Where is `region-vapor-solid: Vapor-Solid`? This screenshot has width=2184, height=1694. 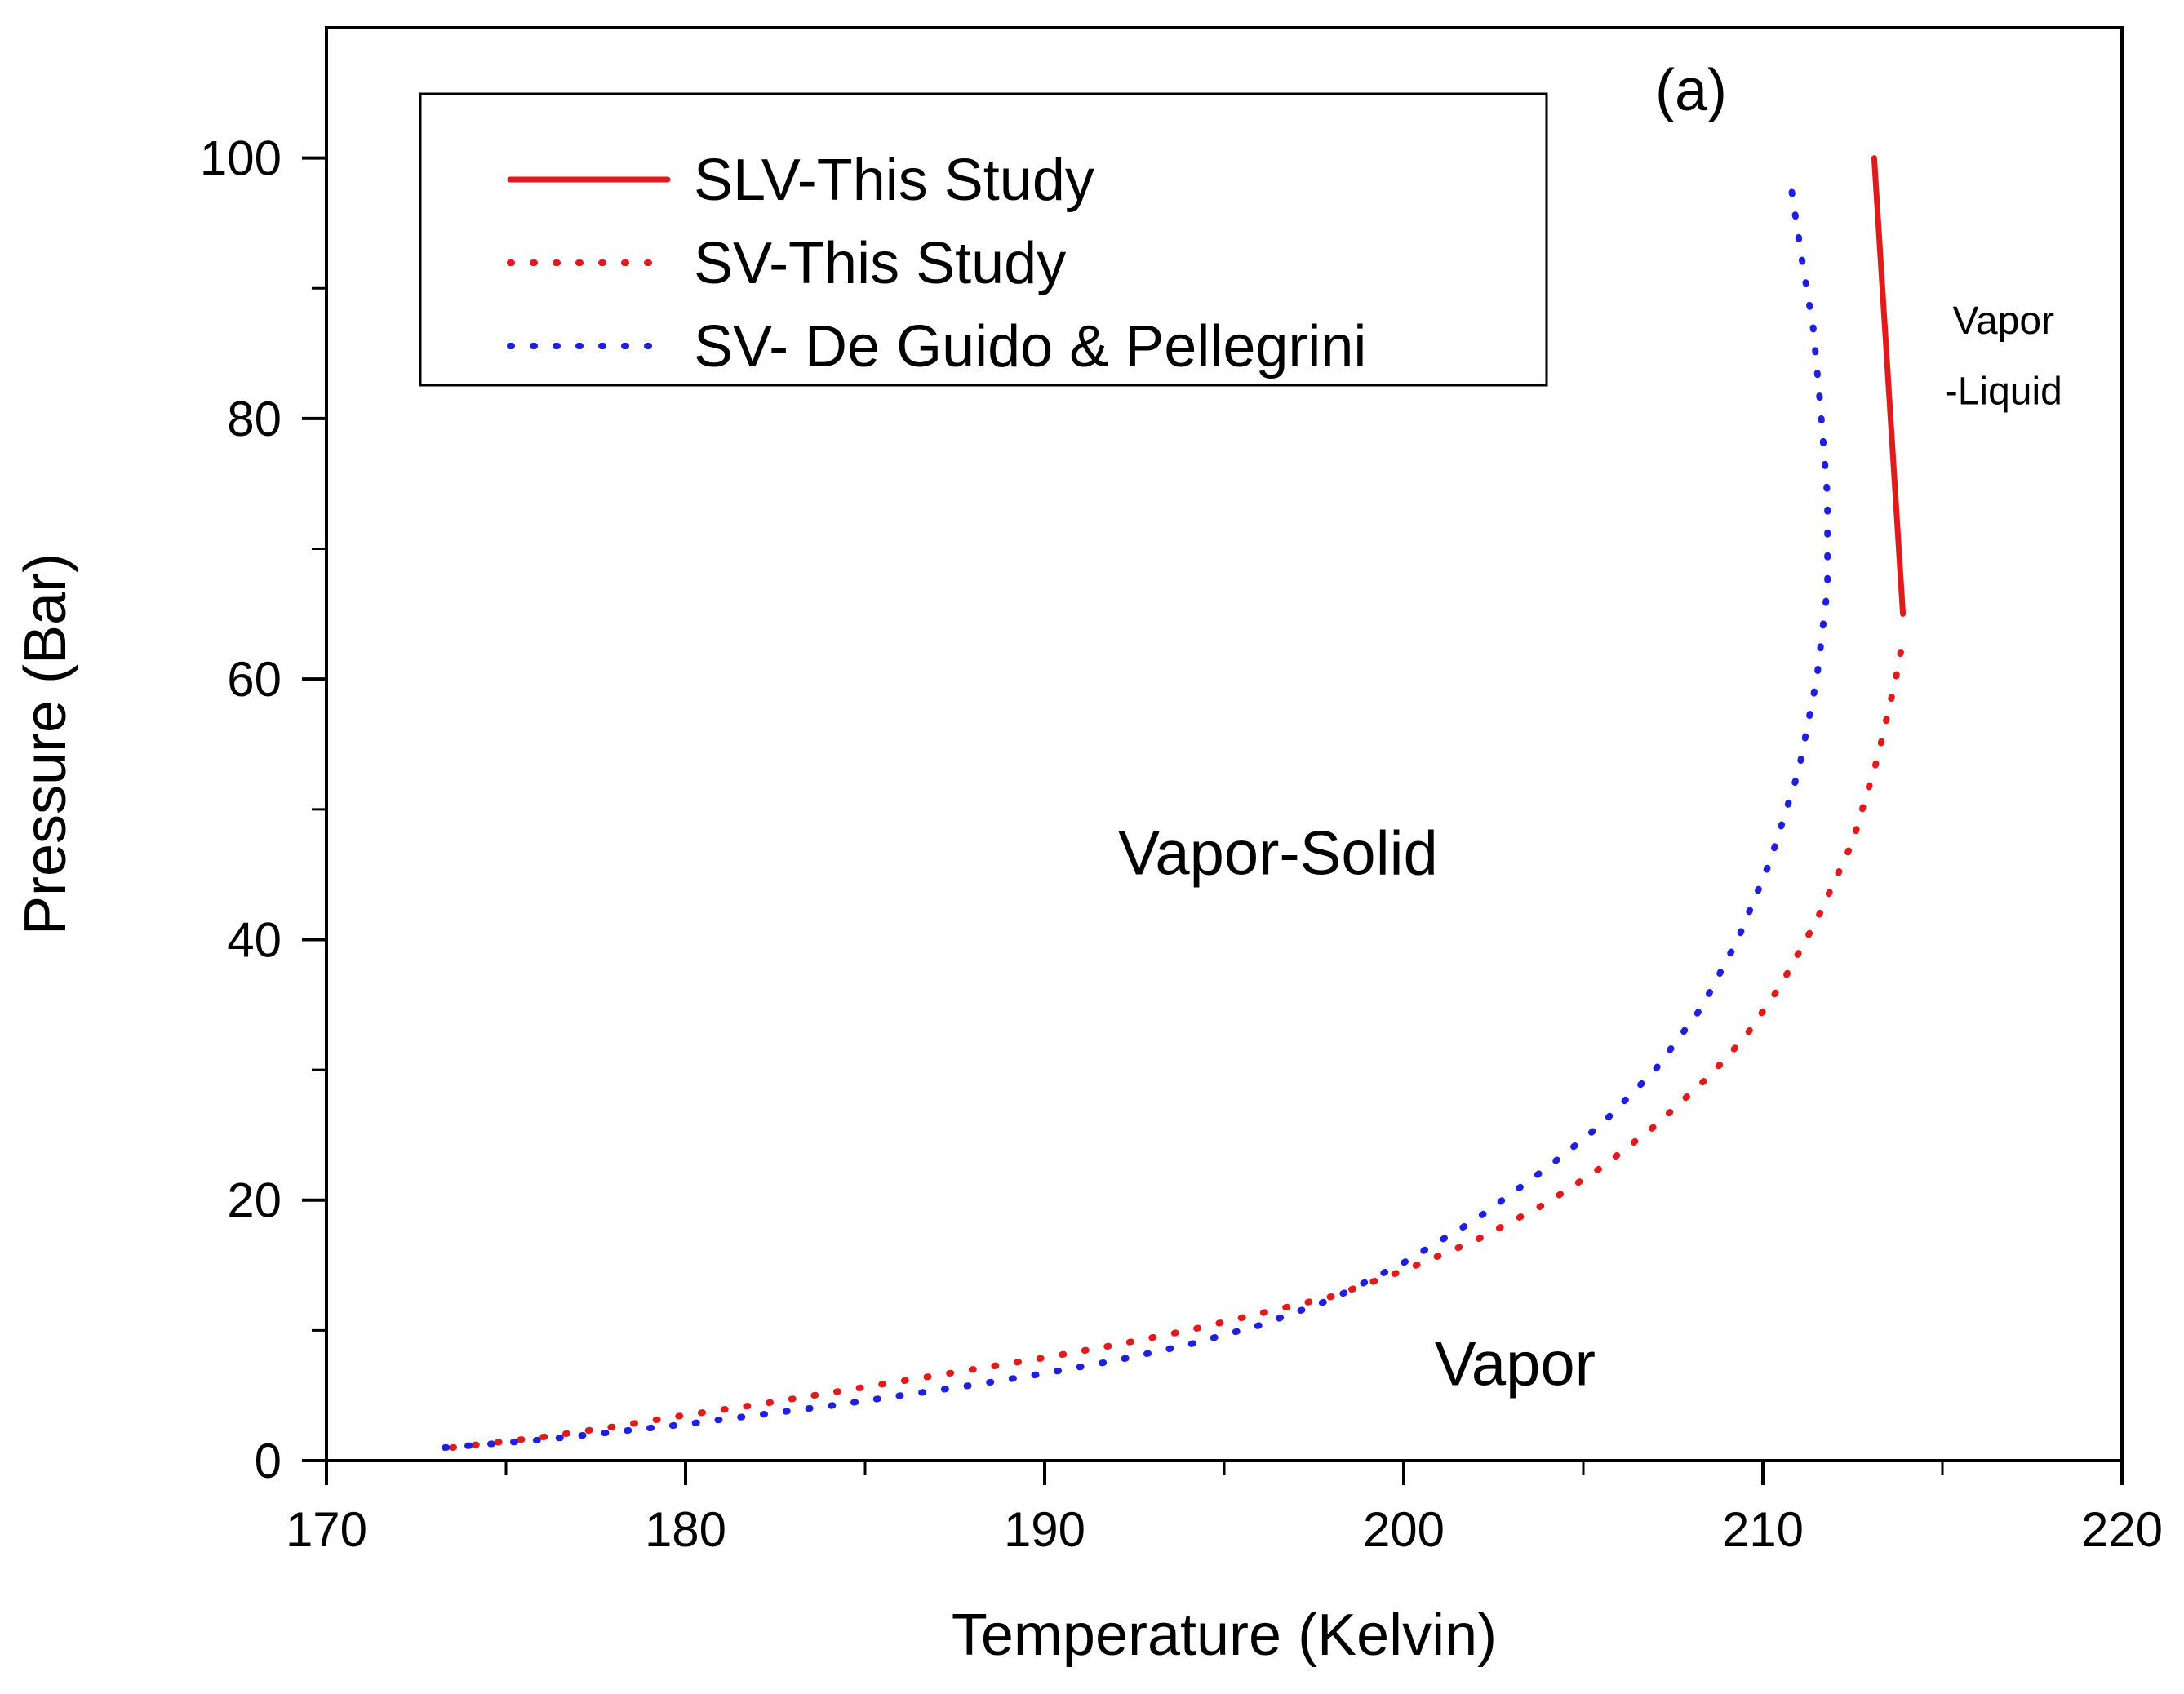 region-vapor-solid: Vapor-Solid is located at coordinates (1278, 854).